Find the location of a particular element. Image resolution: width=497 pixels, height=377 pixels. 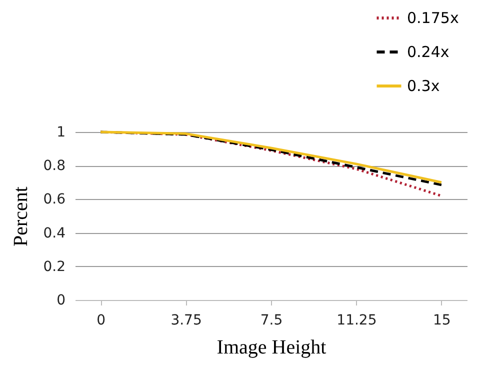

y-tick-label: 1 is located at coordinates (61, 132).